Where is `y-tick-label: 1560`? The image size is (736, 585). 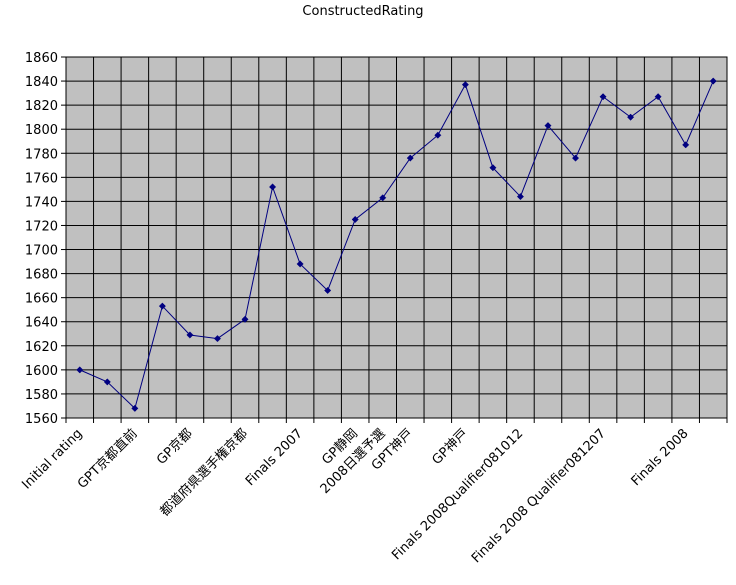 y-tick-label: 1560 is located at coordinates (41, 419).